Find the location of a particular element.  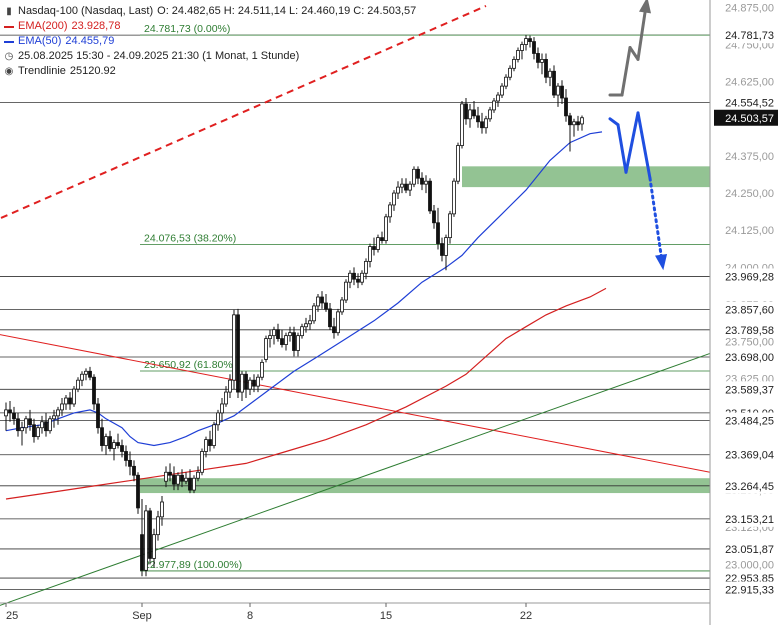

ema50-label: EMA(50) is located at coordinates (40, 41).